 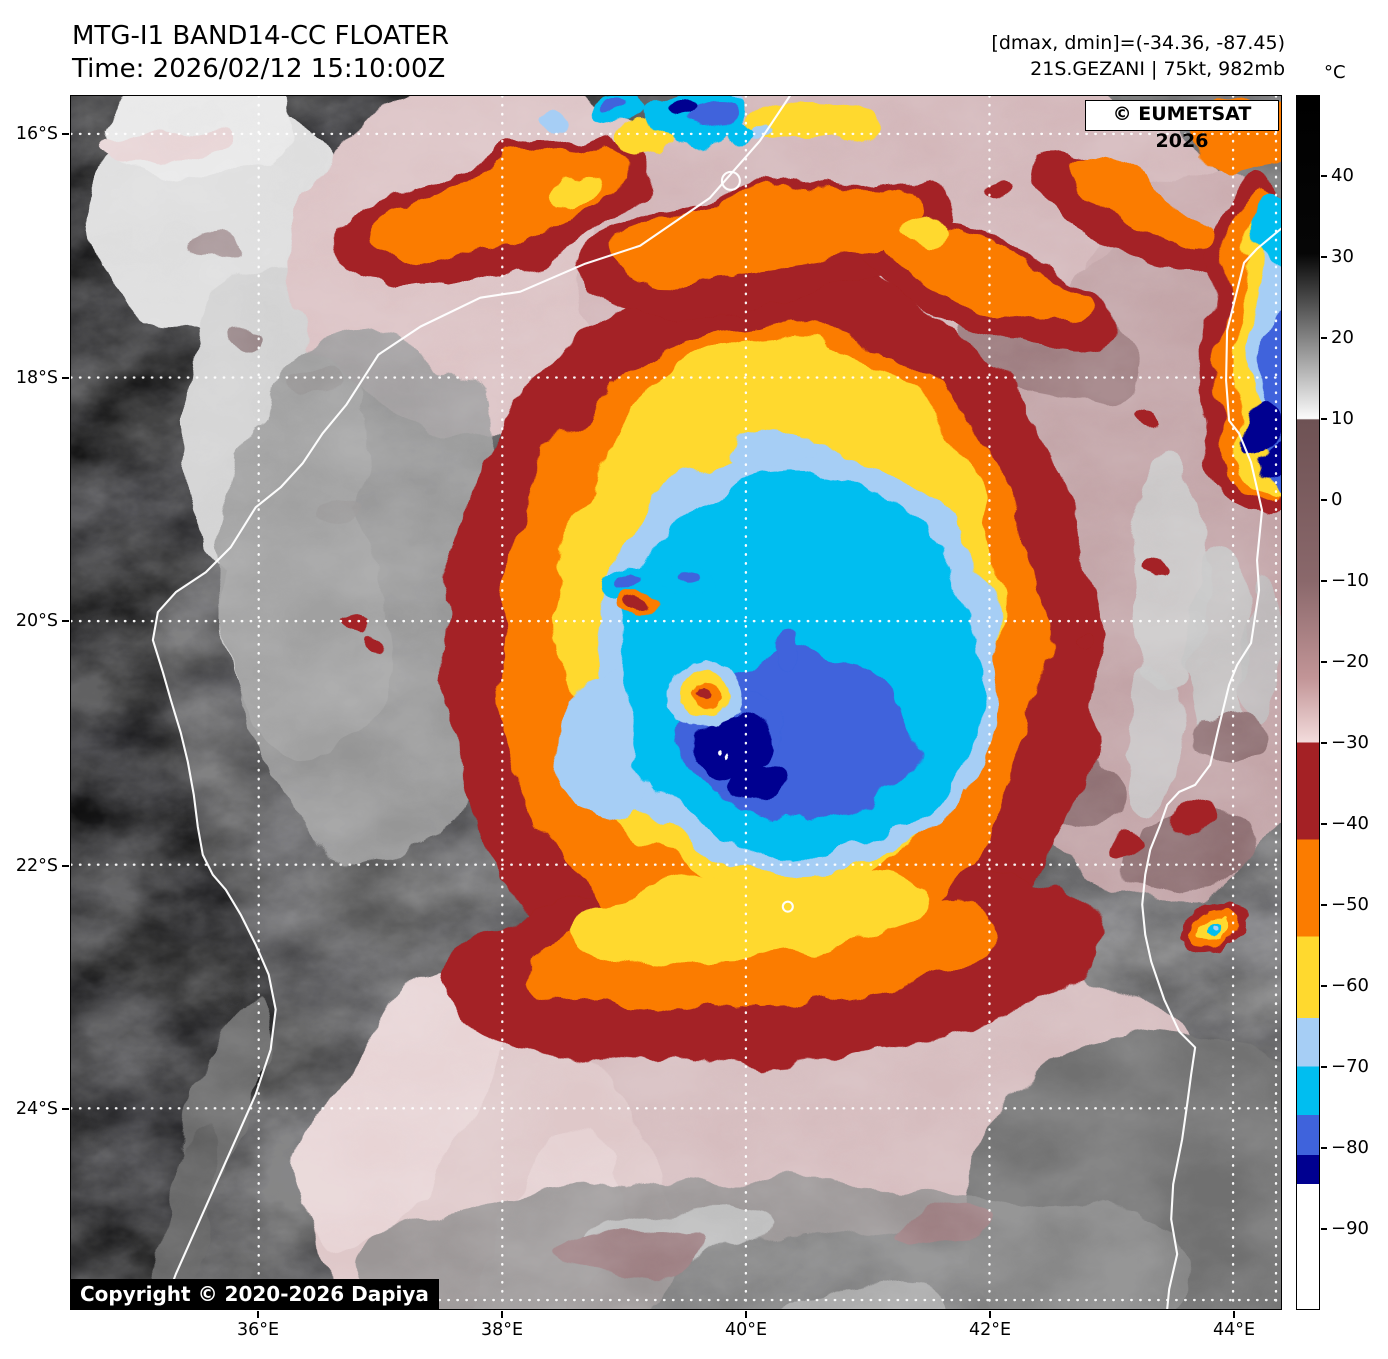 I want to click on colorbar-tick-label: 0, so click(x=1337, y=499).